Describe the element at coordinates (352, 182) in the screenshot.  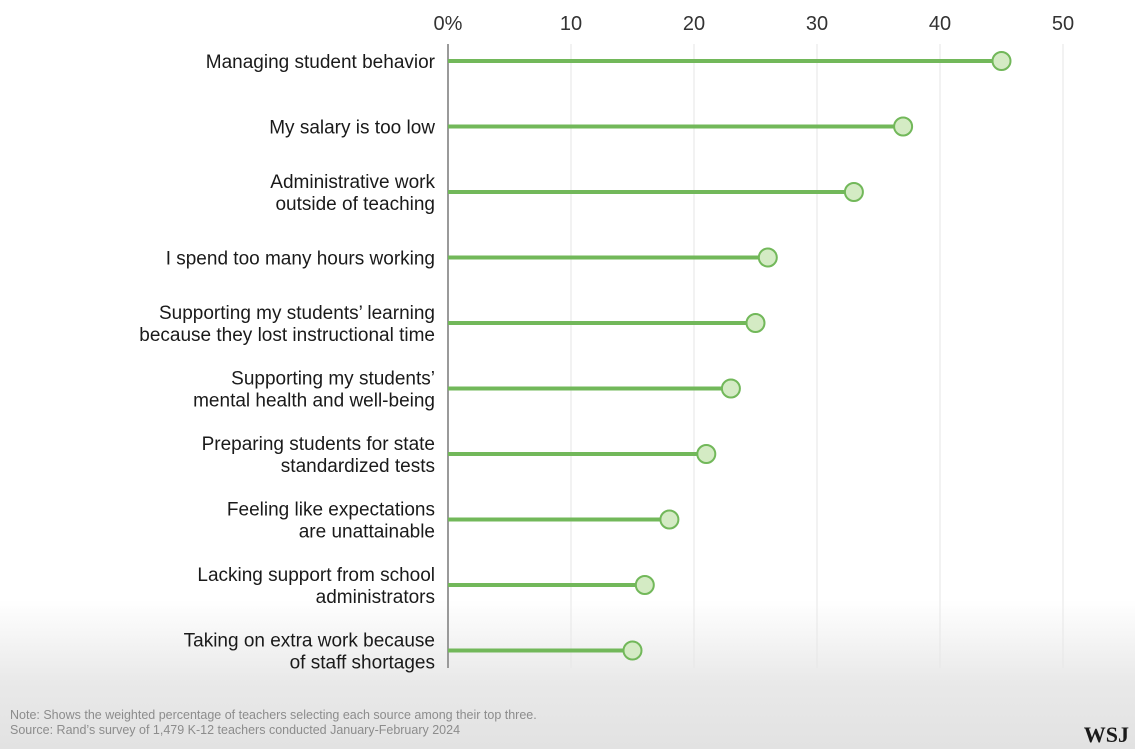
I see `category-label: Administrative work` at that location.